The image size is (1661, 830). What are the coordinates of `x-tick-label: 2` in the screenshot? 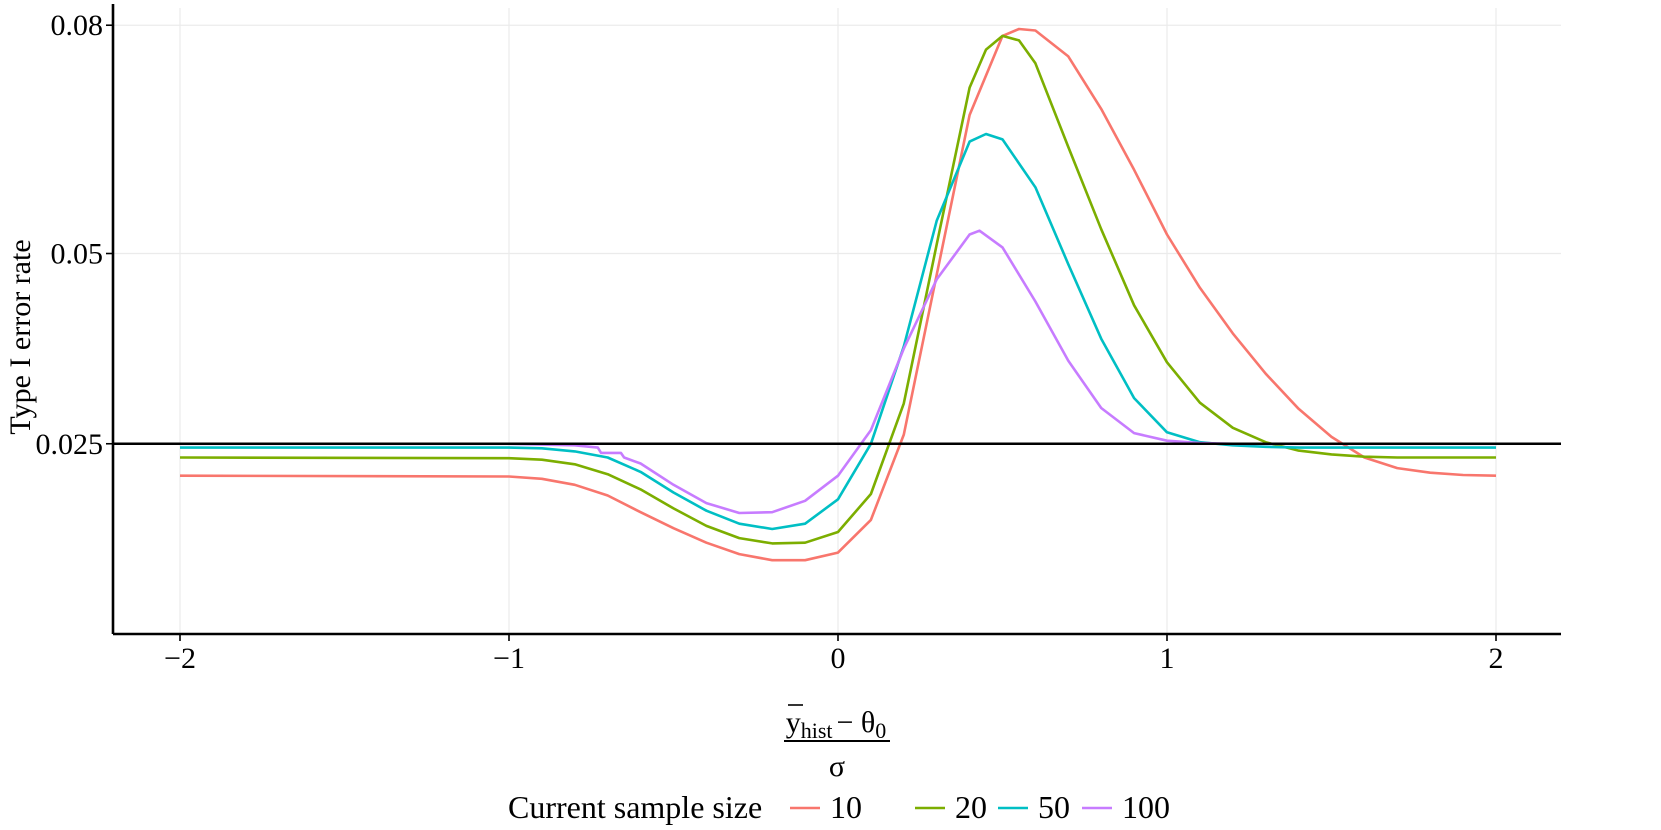 It's located at (1496, 658).